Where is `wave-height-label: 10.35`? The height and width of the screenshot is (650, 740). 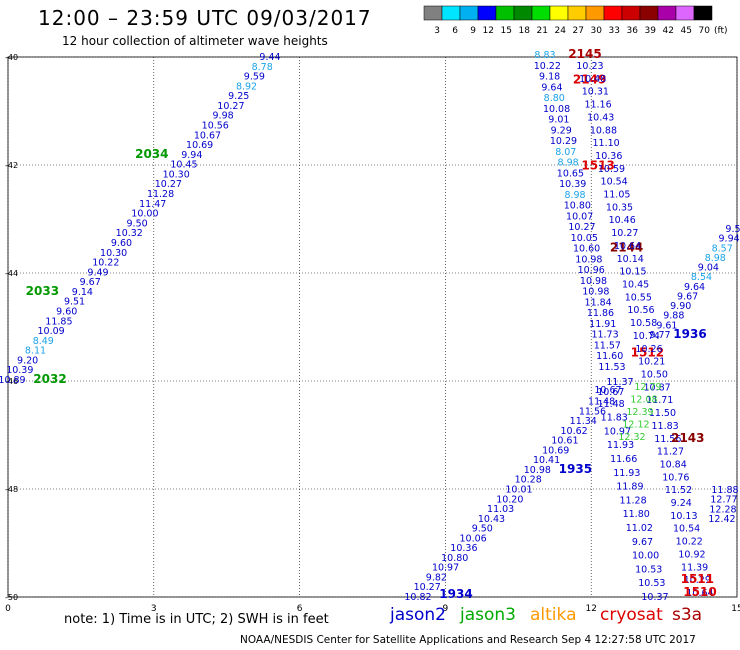
wave-height-label: 10.35 is located at coordinates (619, 207).